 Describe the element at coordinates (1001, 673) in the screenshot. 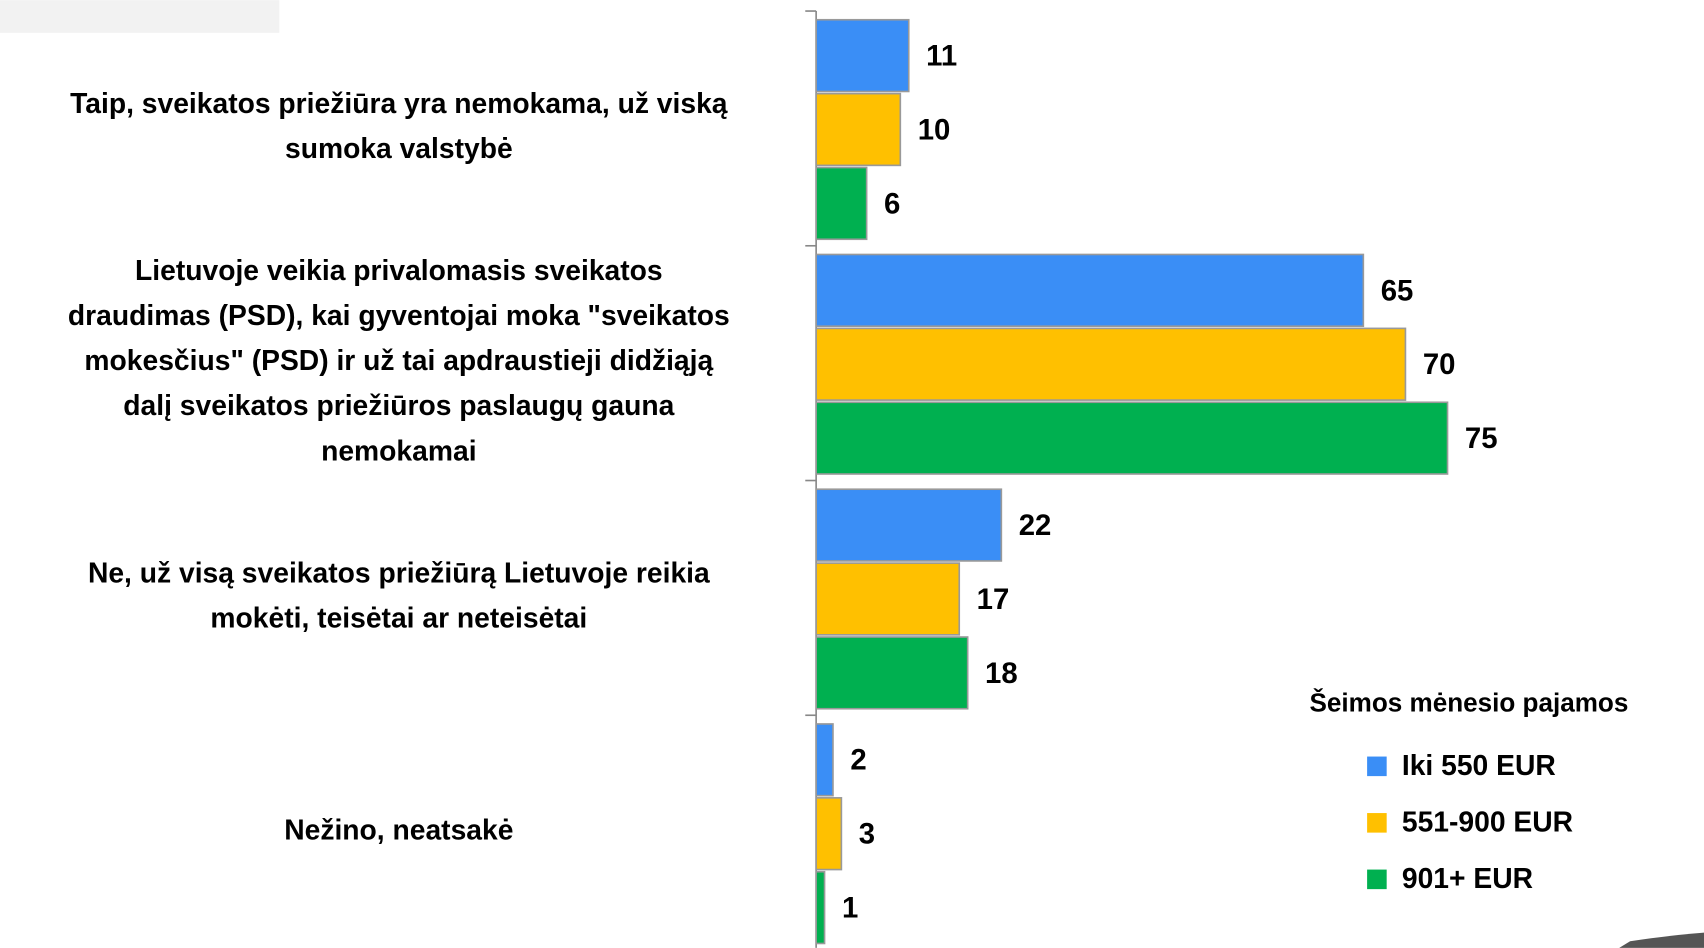

I see `value-label: 18` at that location.